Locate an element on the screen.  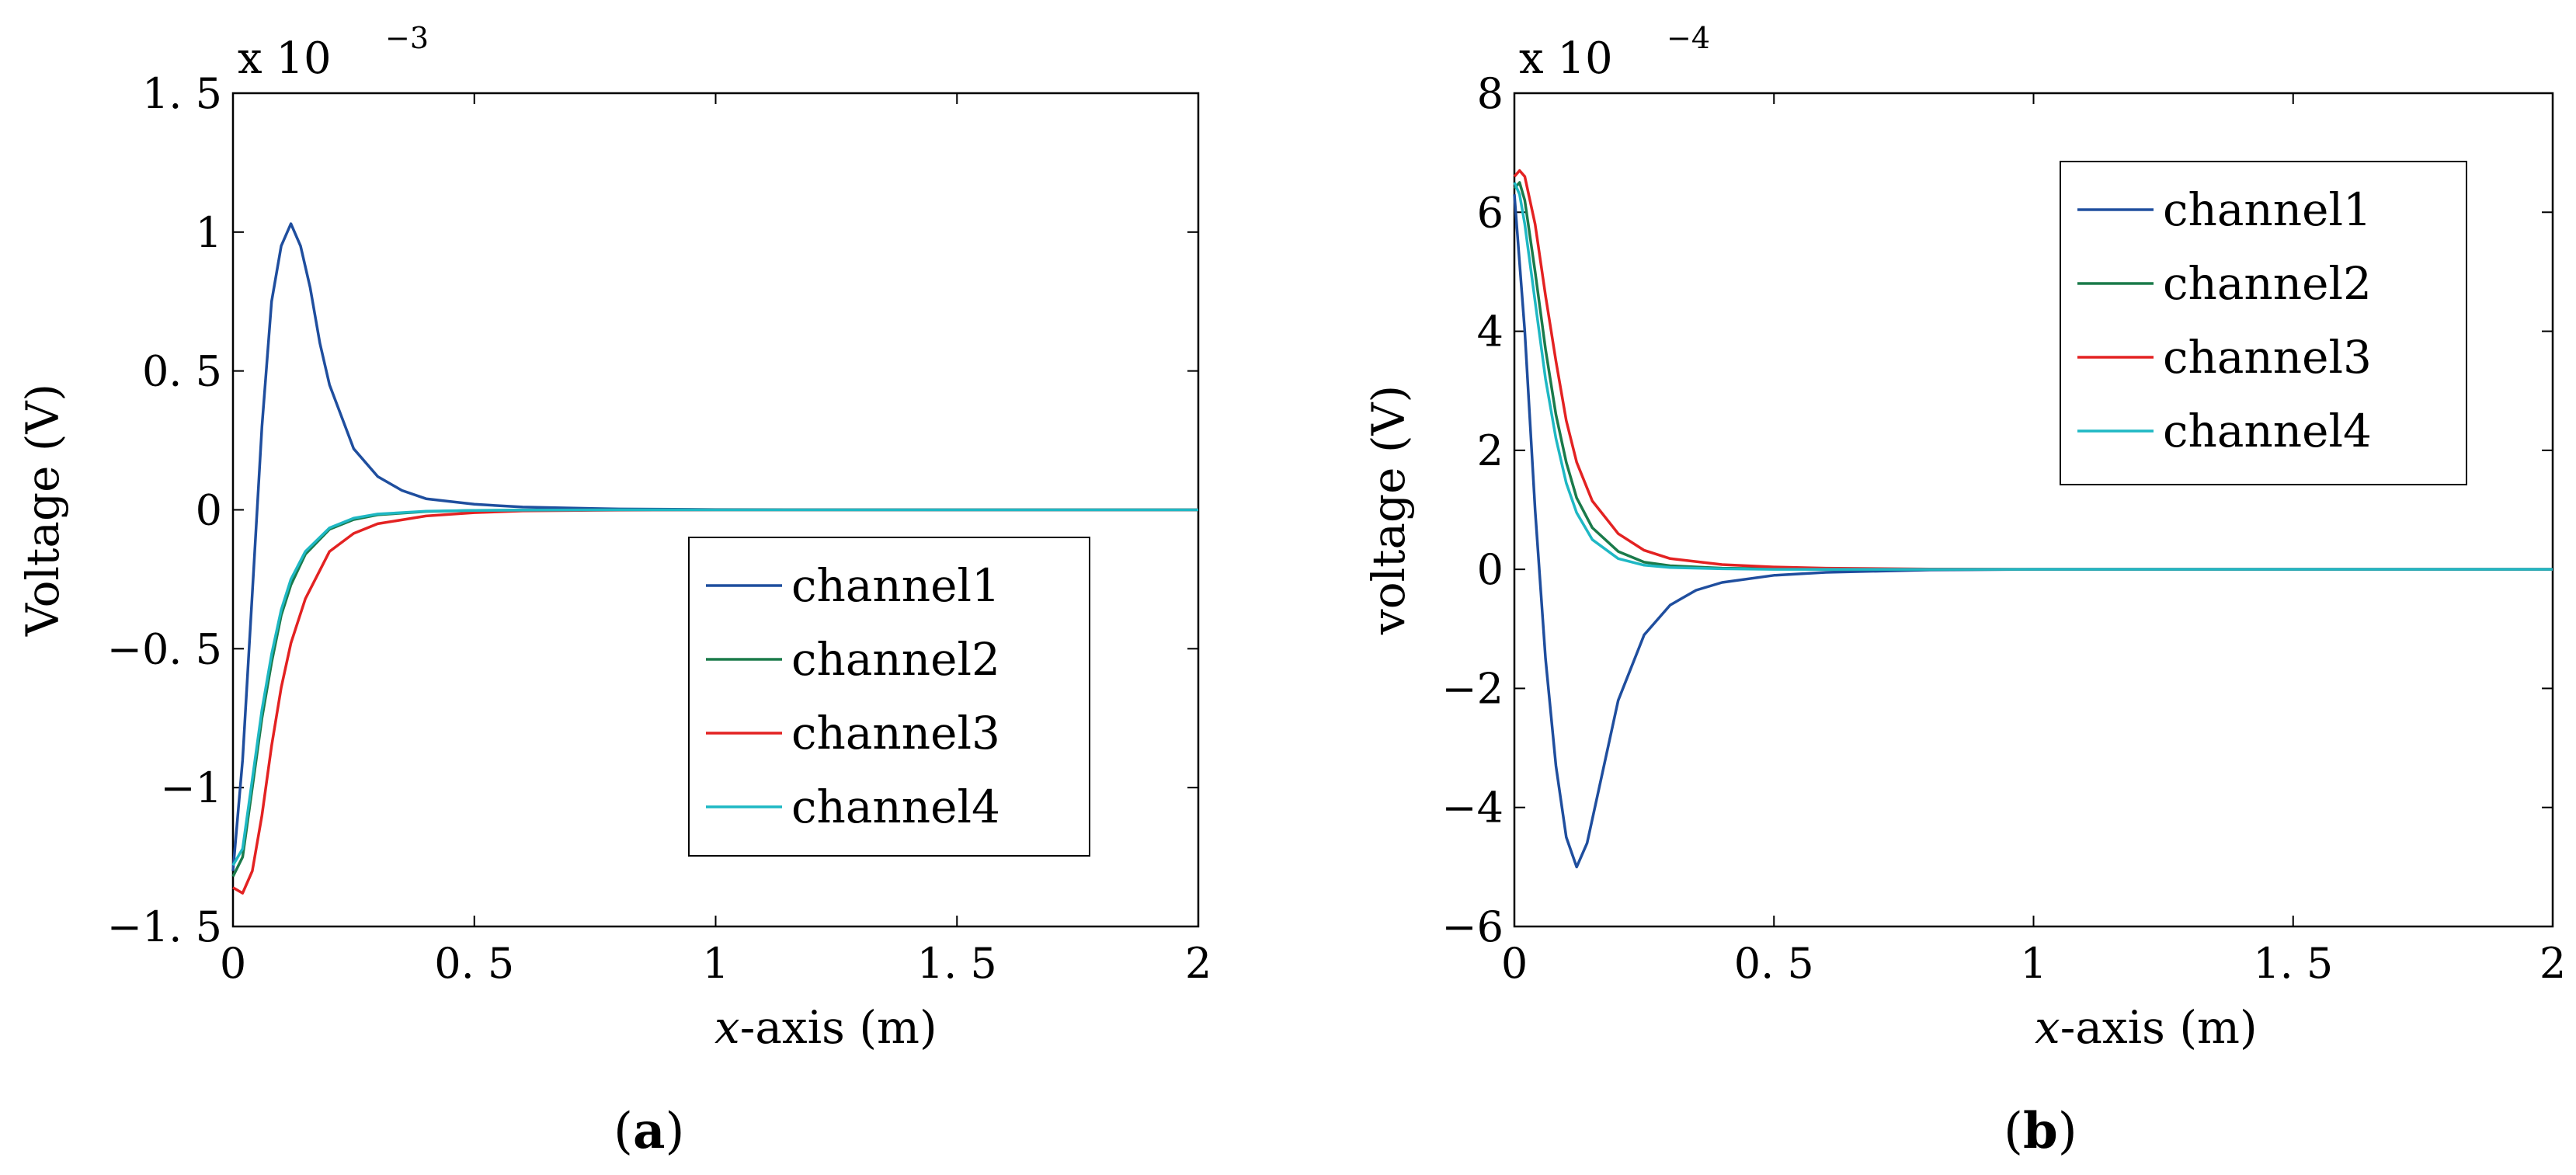
y-tick-label: 6 is located at coordinates (1490, 213).